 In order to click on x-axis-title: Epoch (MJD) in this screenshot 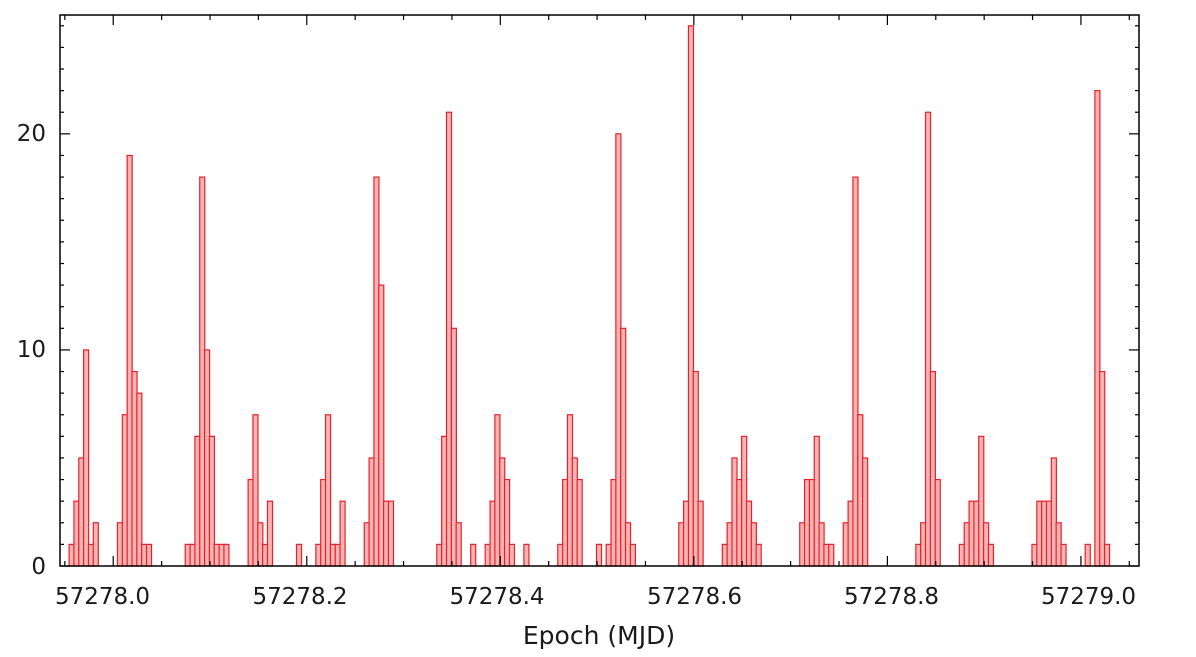, I will do `click(599, 635)`.